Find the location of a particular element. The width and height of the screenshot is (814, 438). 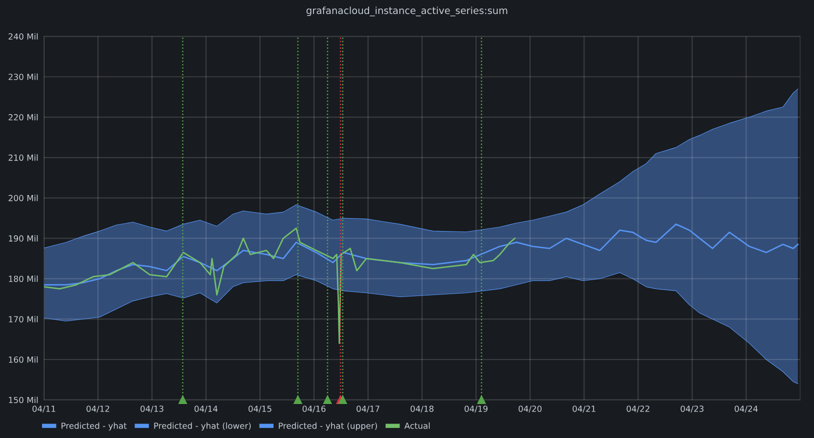

x-tick-label: 04/15 is located at coordinates (260, 409).